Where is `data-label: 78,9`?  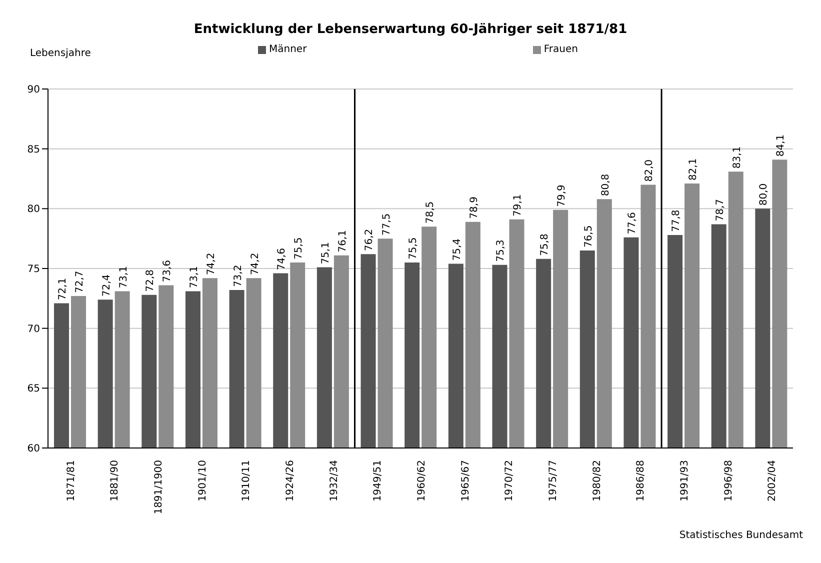 data-label: 78,9 is located at coordinates (474, 207).